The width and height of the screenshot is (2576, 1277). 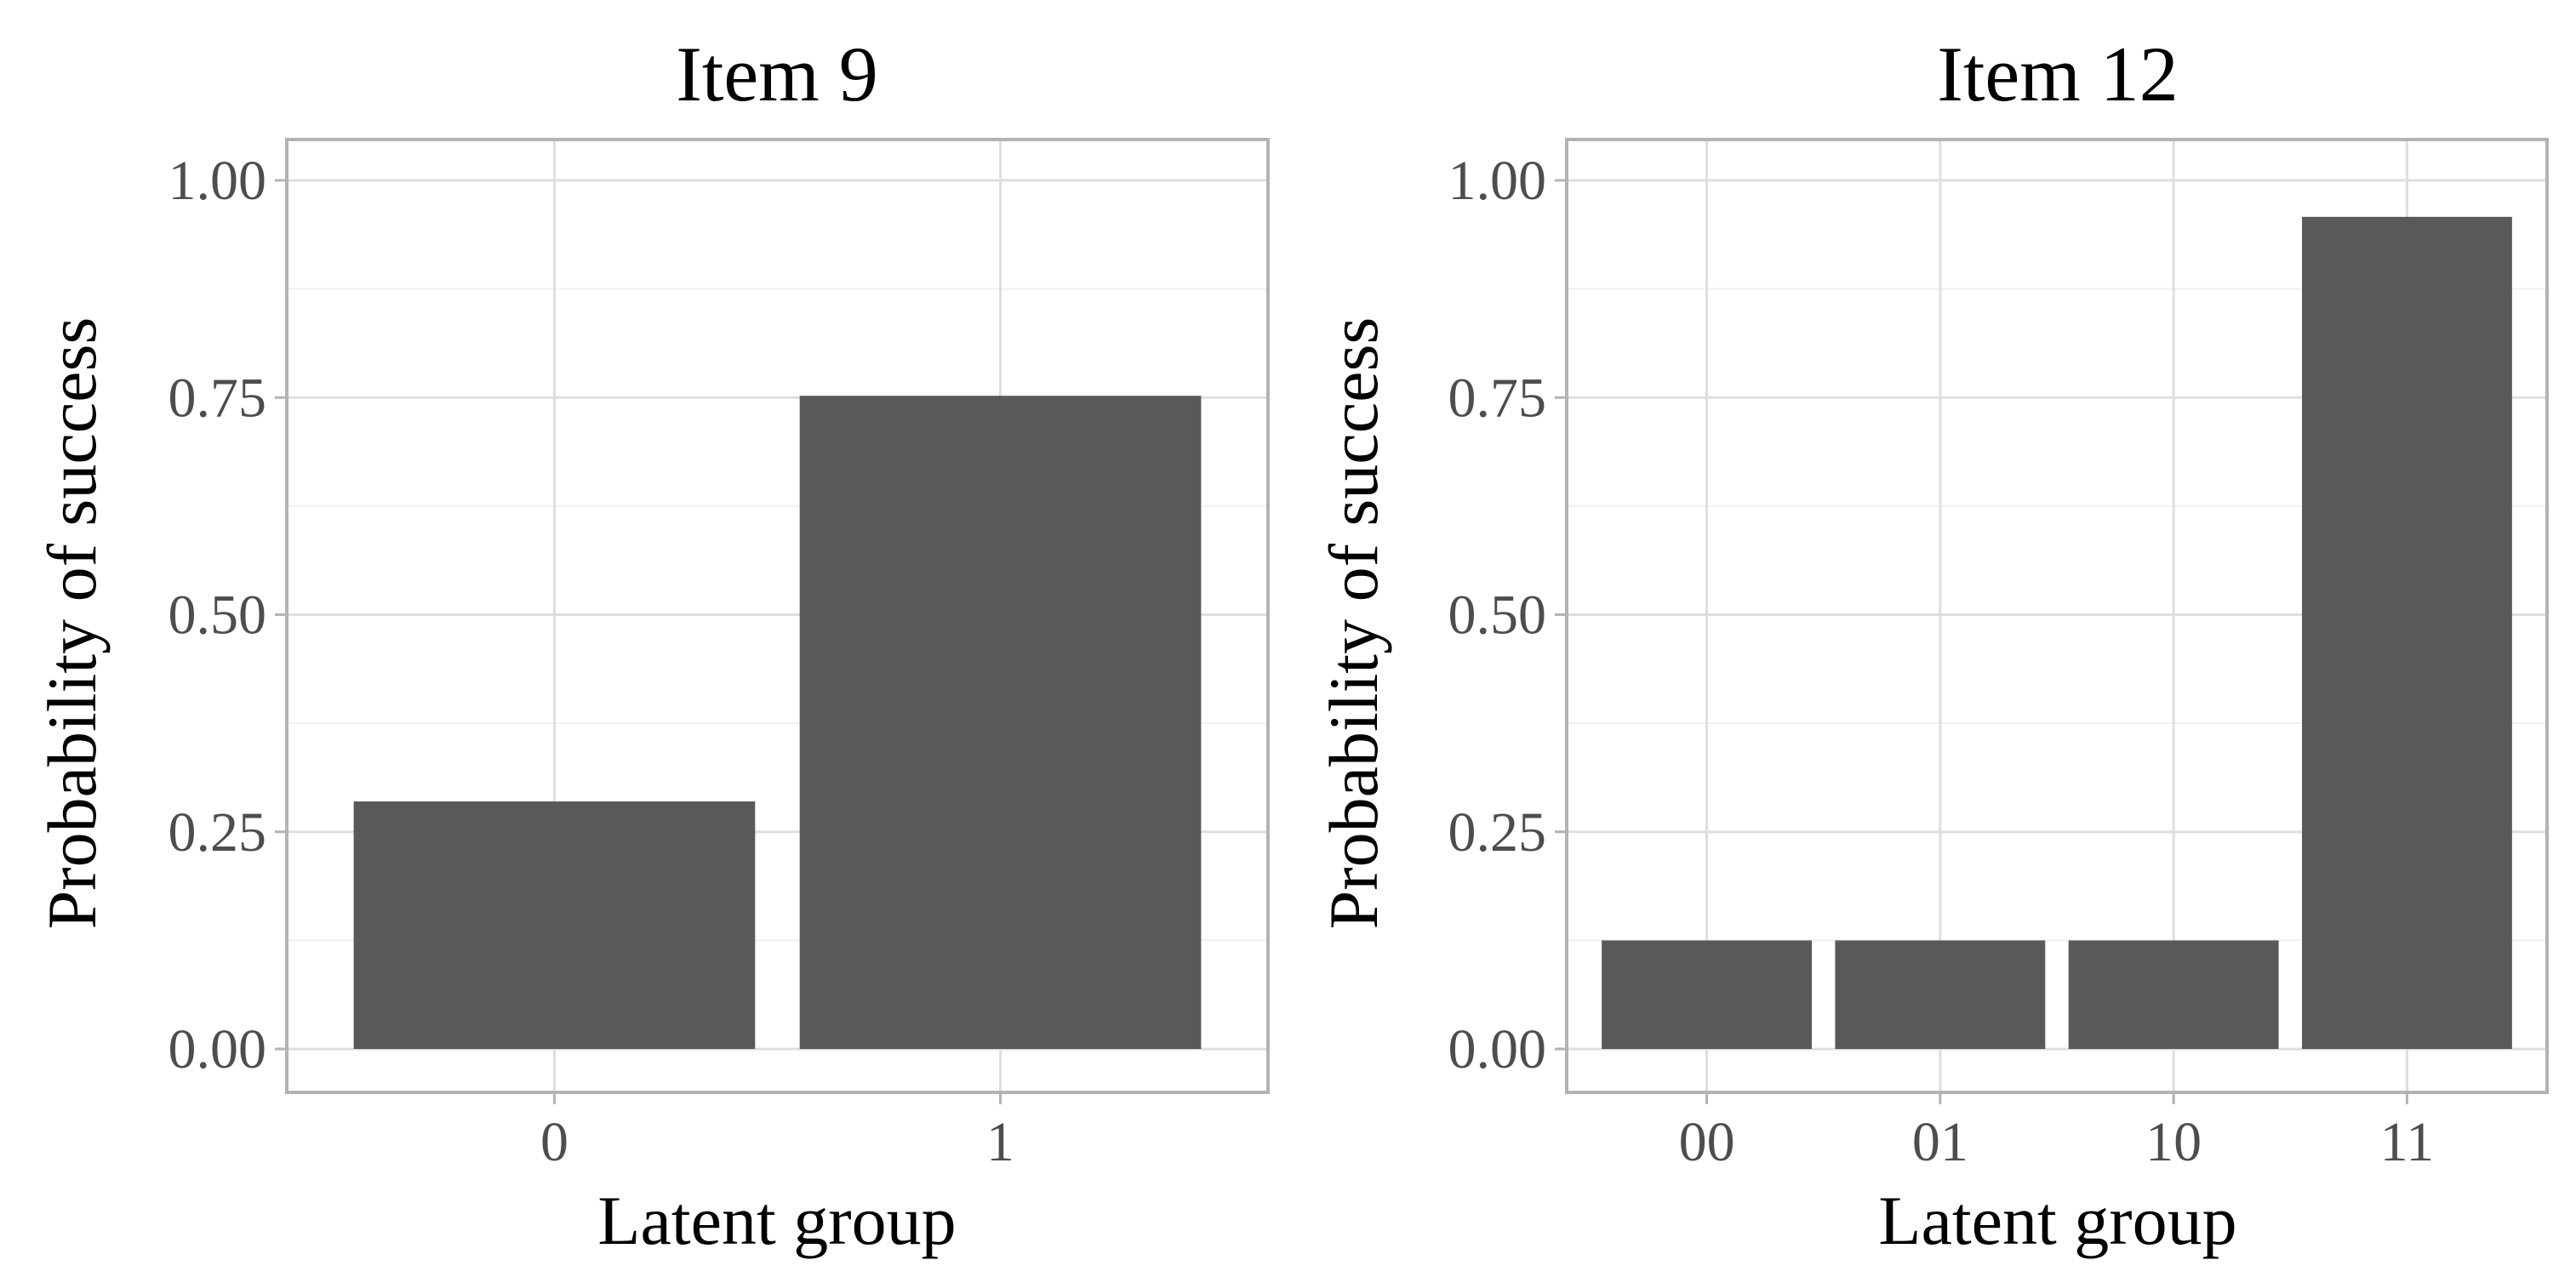 What do you see at coordinates (1940, 1142) in the screenshot?
I see `x-tick-label: 01` at bounding box center [1940, 1142].